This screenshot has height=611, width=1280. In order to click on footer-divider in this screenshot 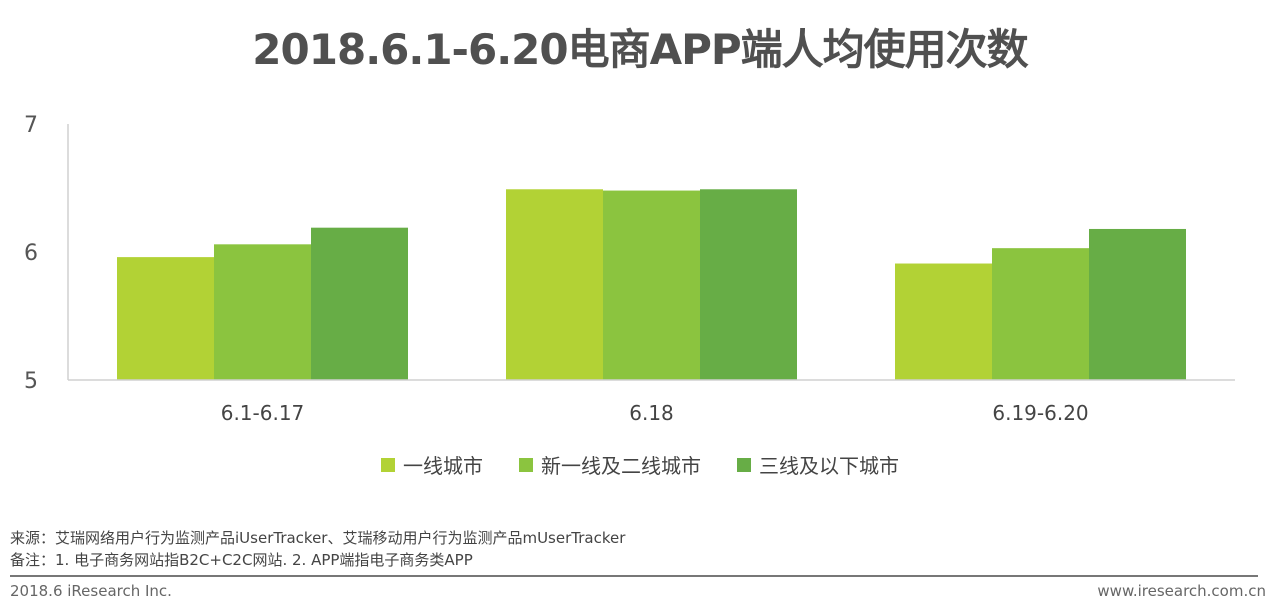, I will do `click(634, 576)`.